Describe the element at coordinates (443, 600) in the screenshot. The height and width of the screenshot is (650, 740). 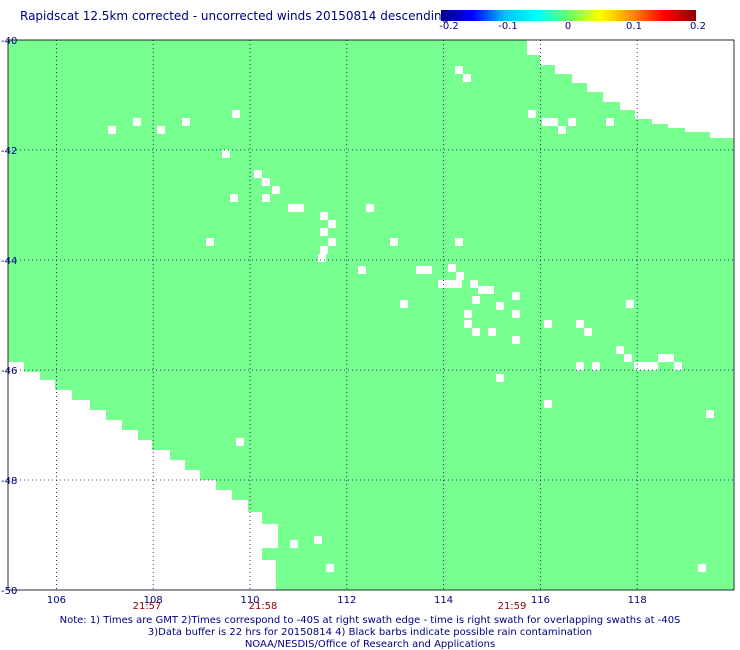
I see `longitude-tick-label: 114` at that location.